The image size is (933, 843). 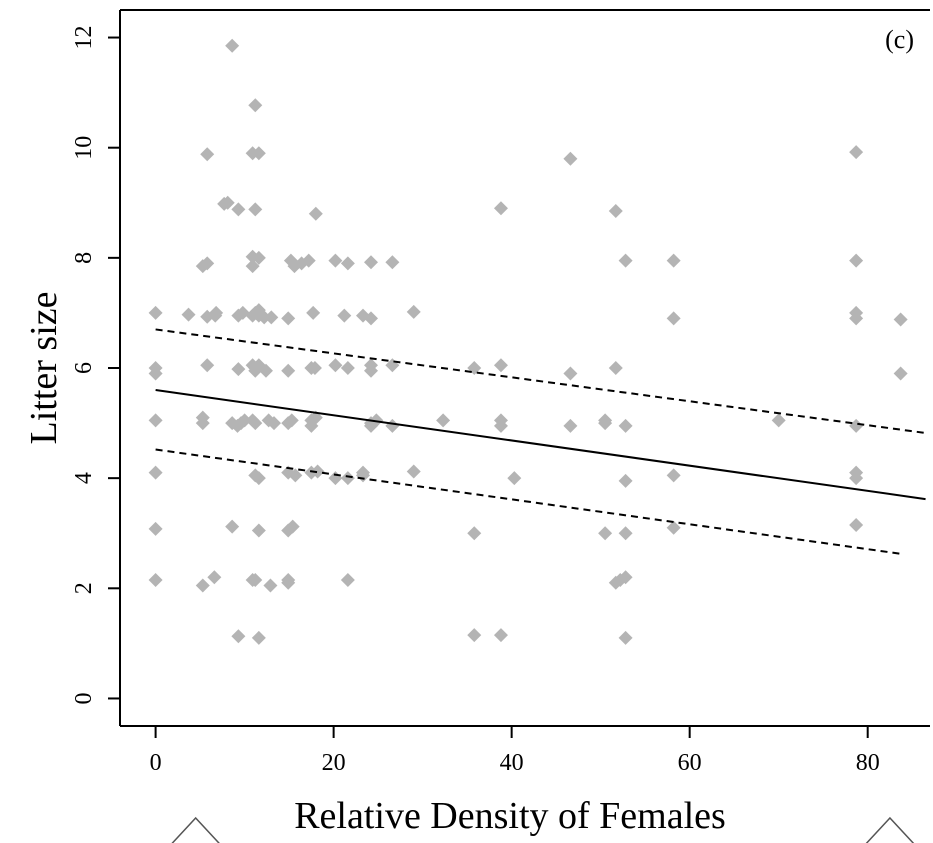 What do you see at coordinates (510, 816) in the screenshot?
I see `x-axis-title: Relative Density of Females` at bounding box center [510, 816].